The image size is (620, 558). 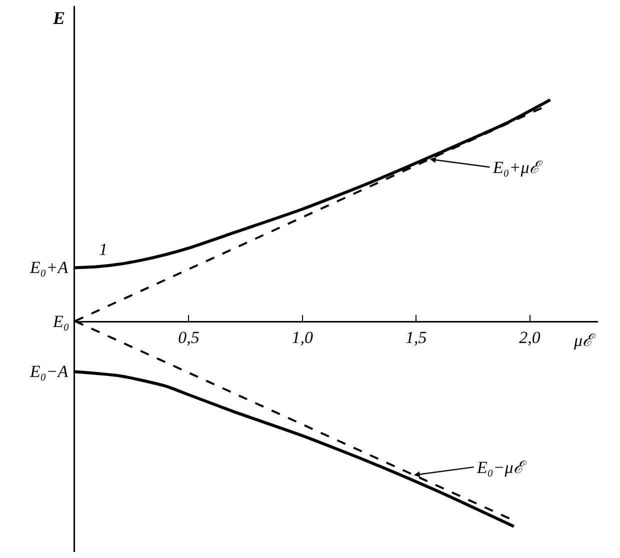 I want to click on x-axis-title: μℰ, so click(x=584, y=340).